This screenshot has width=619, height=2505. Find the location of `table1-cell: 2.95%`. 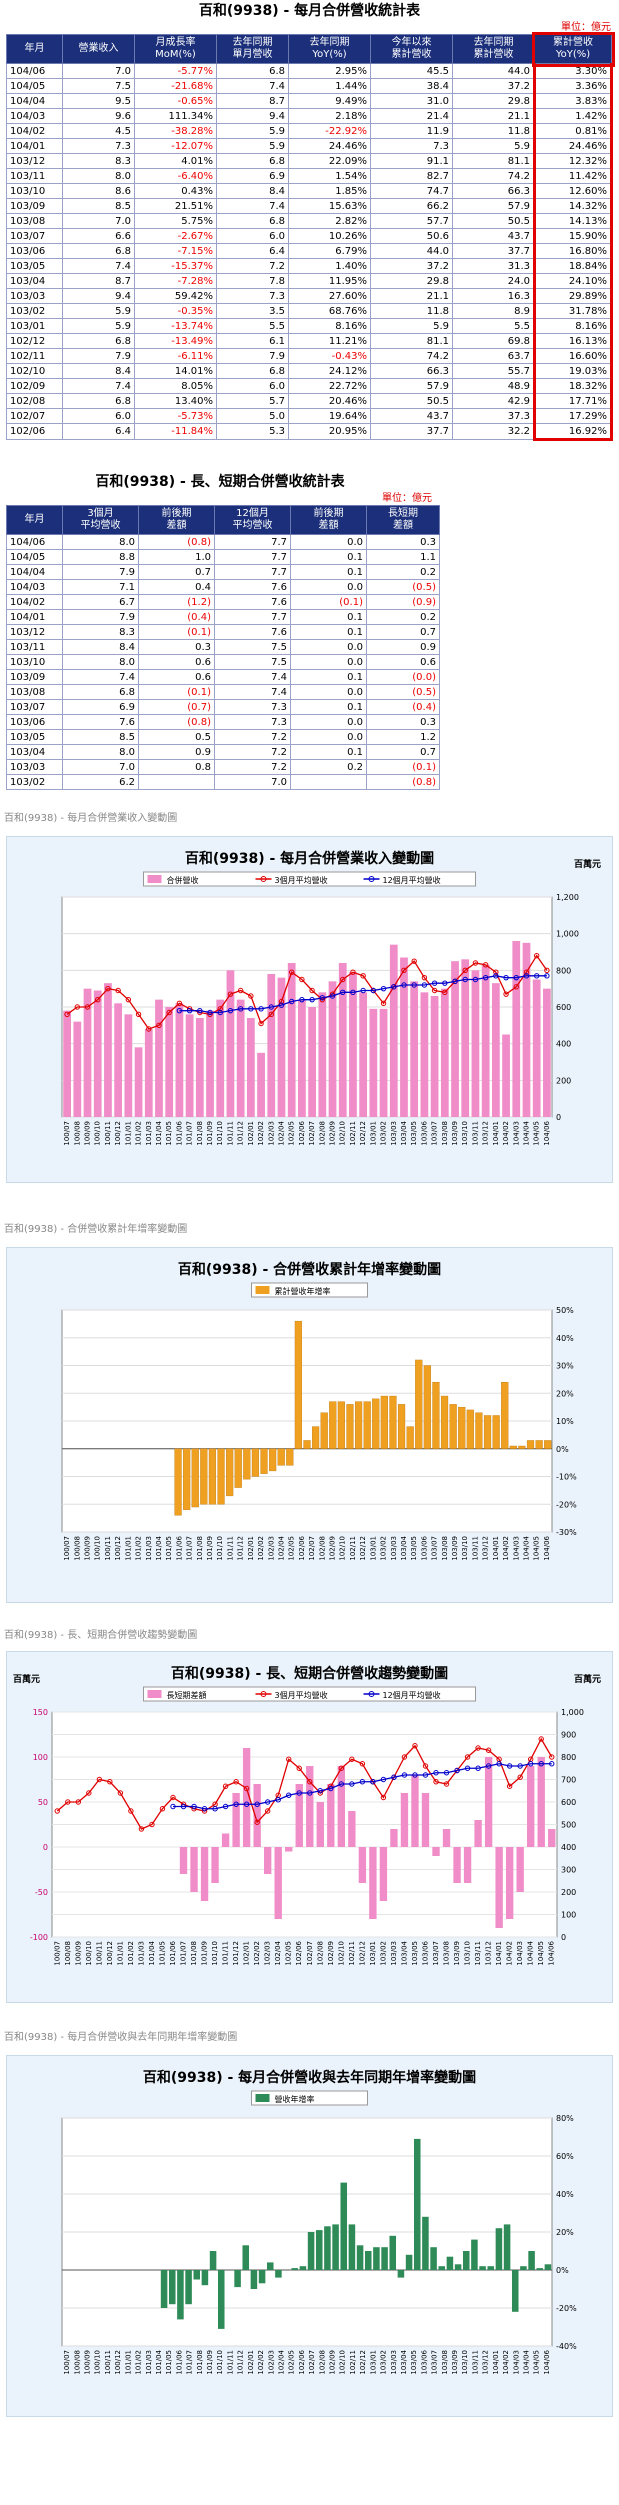

table1-cell: 2.95% is located at coordinates (329, 71).